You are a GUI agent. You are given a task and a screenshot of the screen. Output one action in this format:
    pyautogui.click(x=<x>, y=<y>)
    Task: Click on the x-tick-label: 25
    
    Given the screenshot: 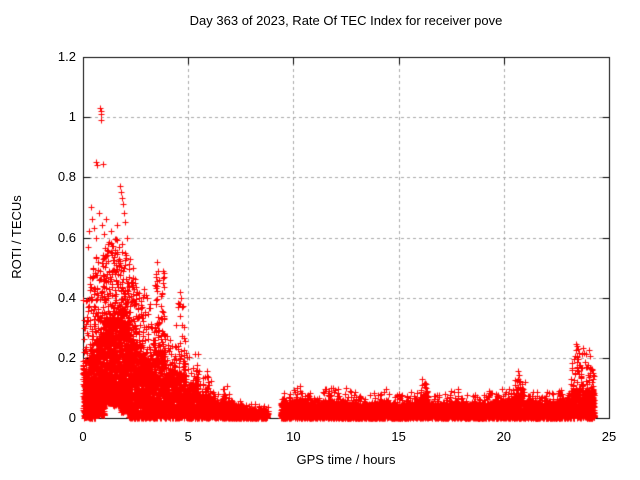 What is the action you would take?
    pyautogui.click(x=609, y=436)
    